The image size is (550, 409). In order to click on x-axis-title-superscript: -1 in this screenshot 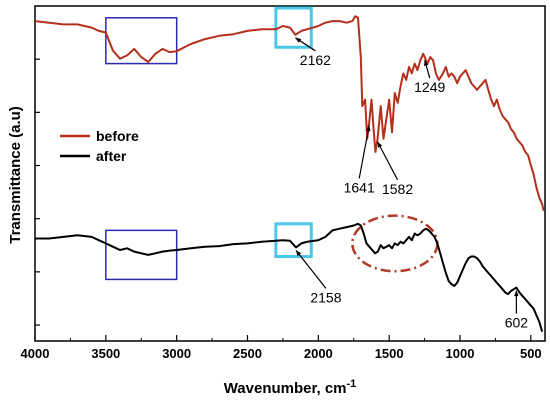, I will do `click(352, 384)`.